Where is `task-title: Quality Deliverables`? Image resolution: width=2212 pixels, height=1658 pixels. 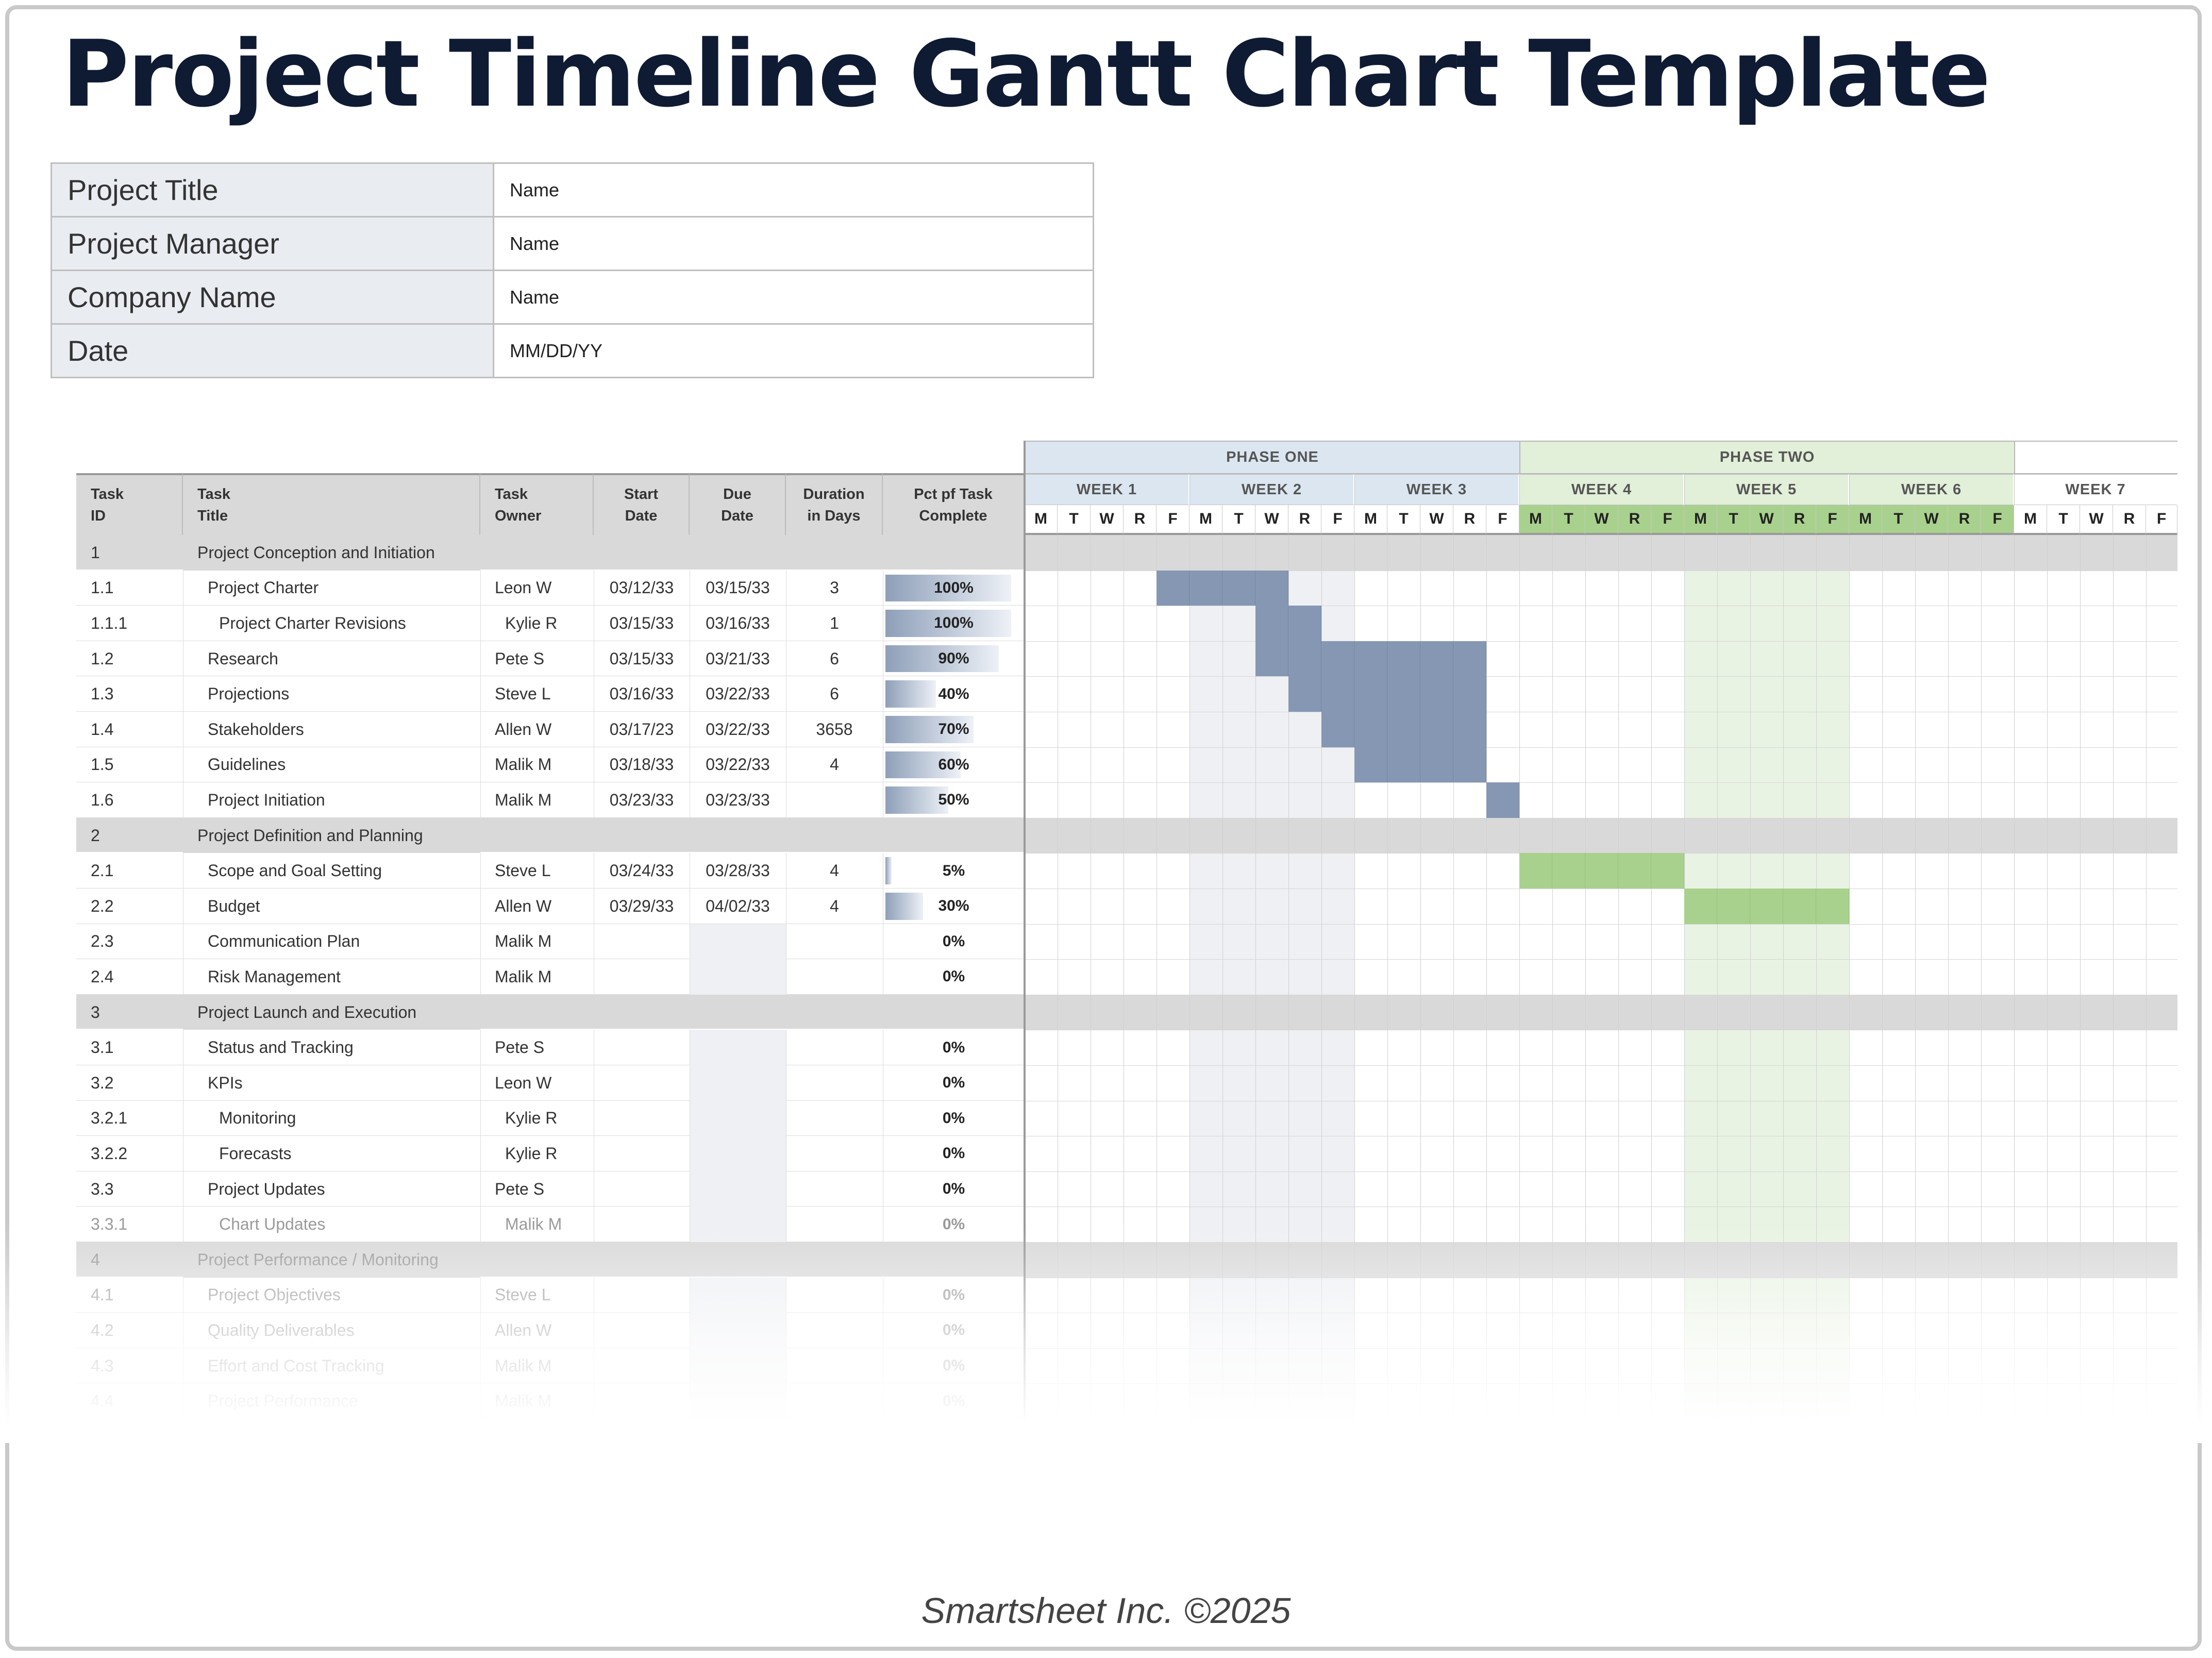
task-title: Quality Deliverables is located at coordinates (281, 1330).